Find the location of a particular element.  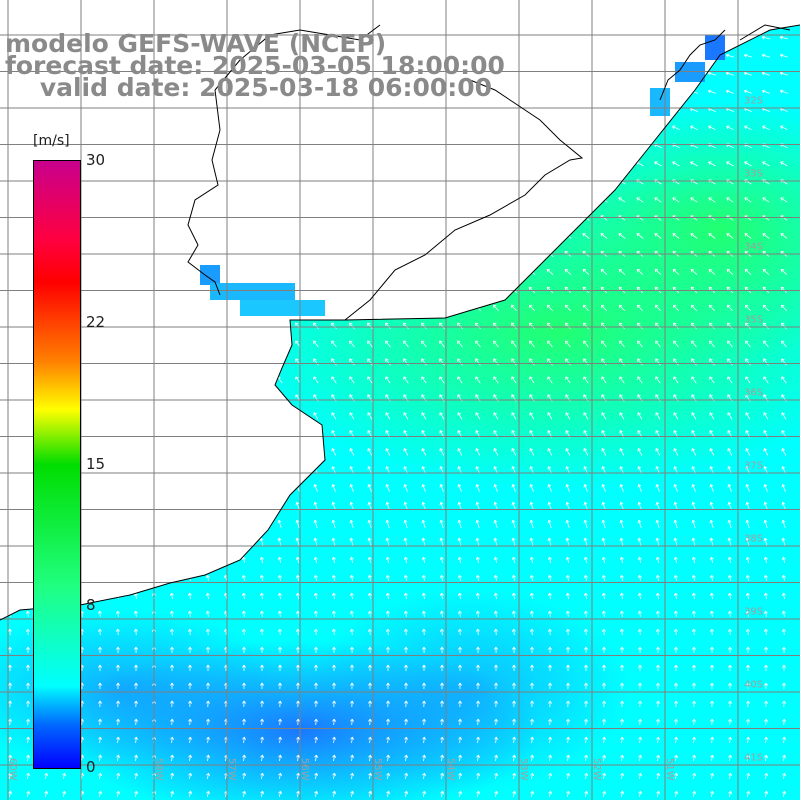

longitude-label: 53W is located at coordinates (523, 769).